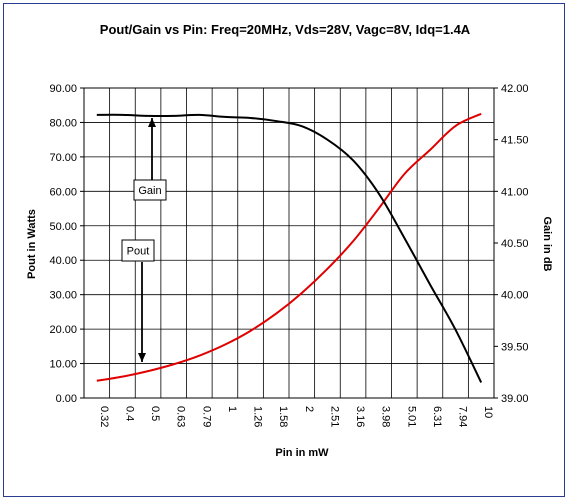  What do you see at coordinates (258, 416) in the screenshot?
I see `x-tick-label: 1.26` at bounding box center [258, 416].